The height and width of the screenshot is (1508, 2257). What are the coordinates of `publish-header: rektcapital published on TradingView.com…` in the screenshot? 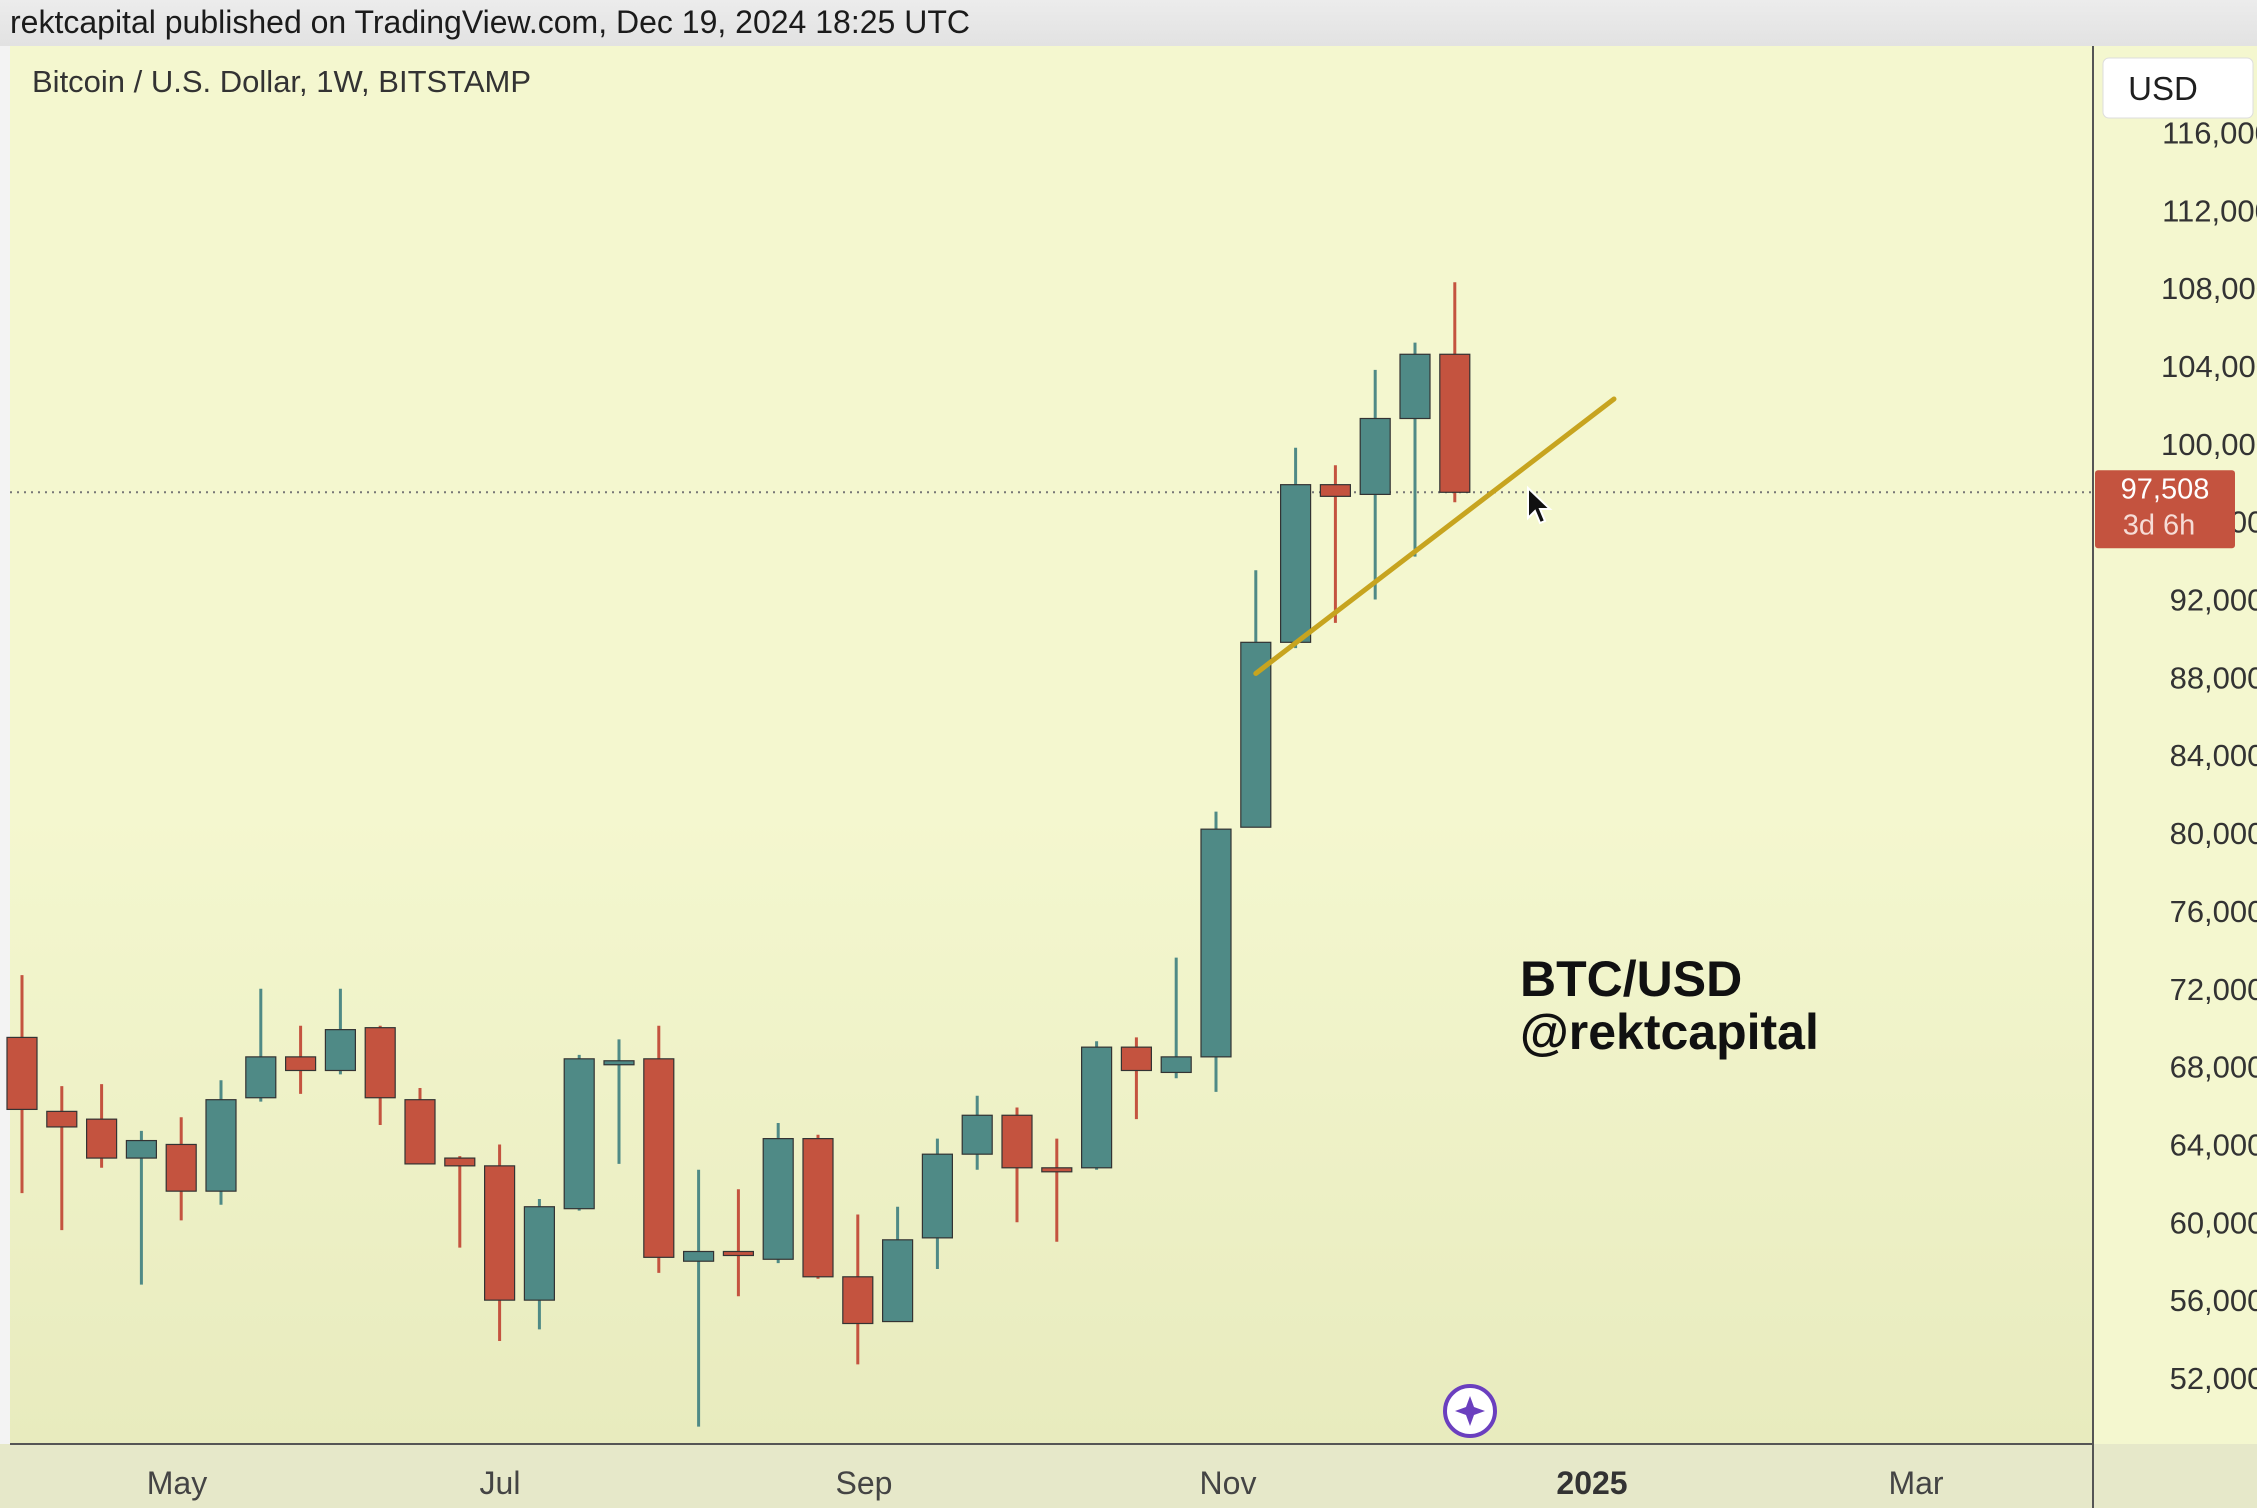 It's located at (1128, 23).